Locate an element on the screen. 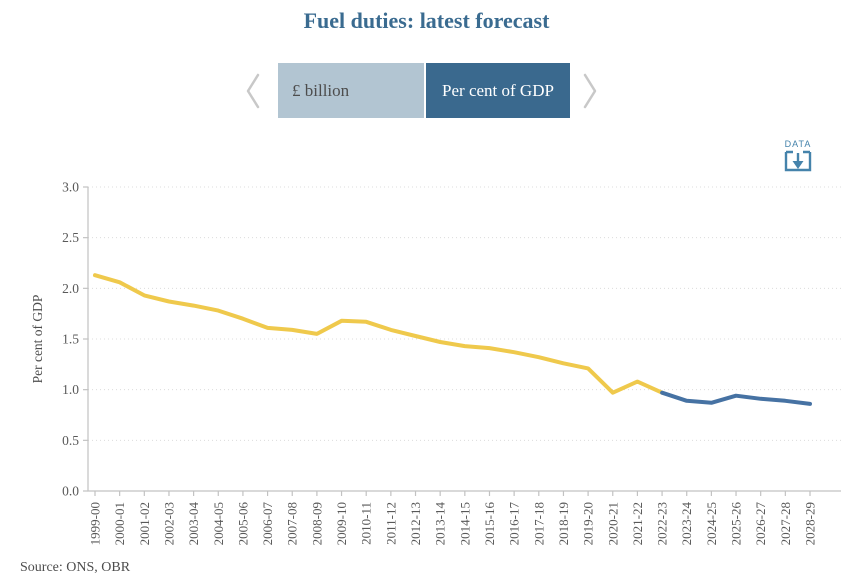 Image resolution: width=853 pixels, height=585 pixels. x-tick-label: 2010-11 is located at coordinates (366, 523).